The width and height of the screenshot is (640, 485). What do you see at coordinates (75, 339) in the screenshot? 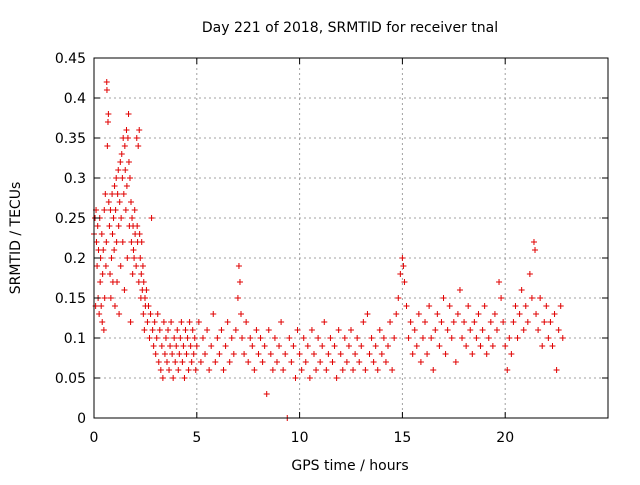
I see `y-tick-label: 0.1` at bounding box center [75, 339].